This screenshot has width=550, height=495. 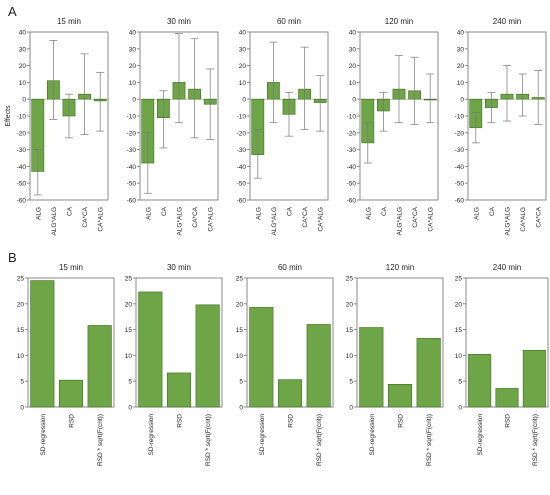 What do you see at coordinates (69, 21) in the screenshot?
I see `subplot-title: 15 min` at bounding box center [69, 21].